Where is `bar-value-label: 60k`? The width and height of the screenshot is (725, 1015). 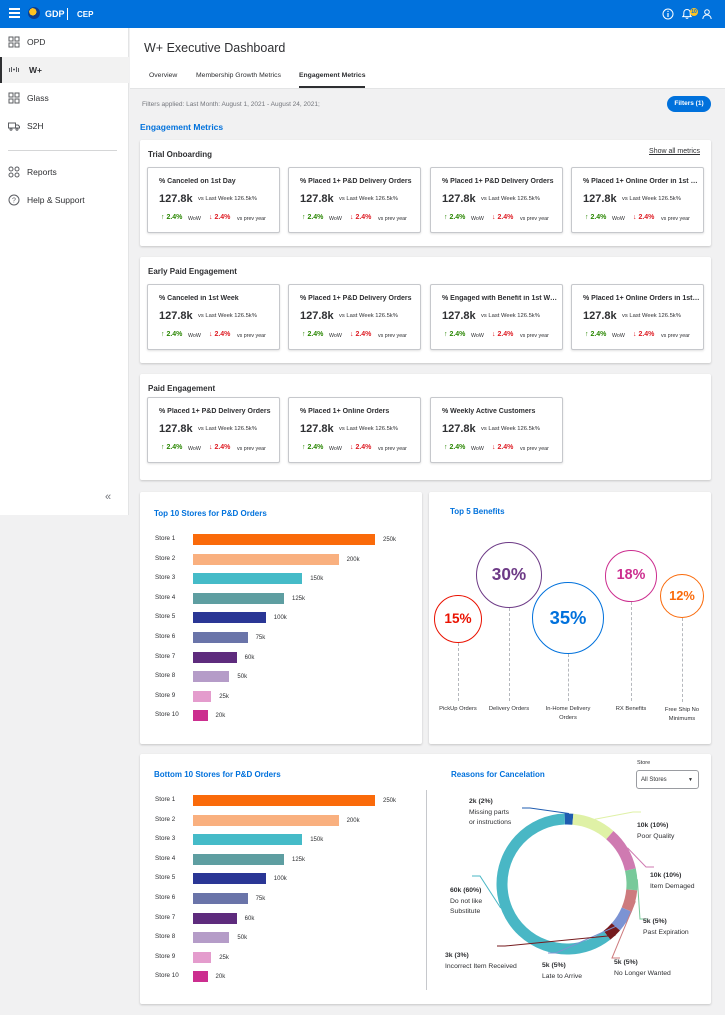
bar-value-label: 60k is located at coordinates (249, 918).